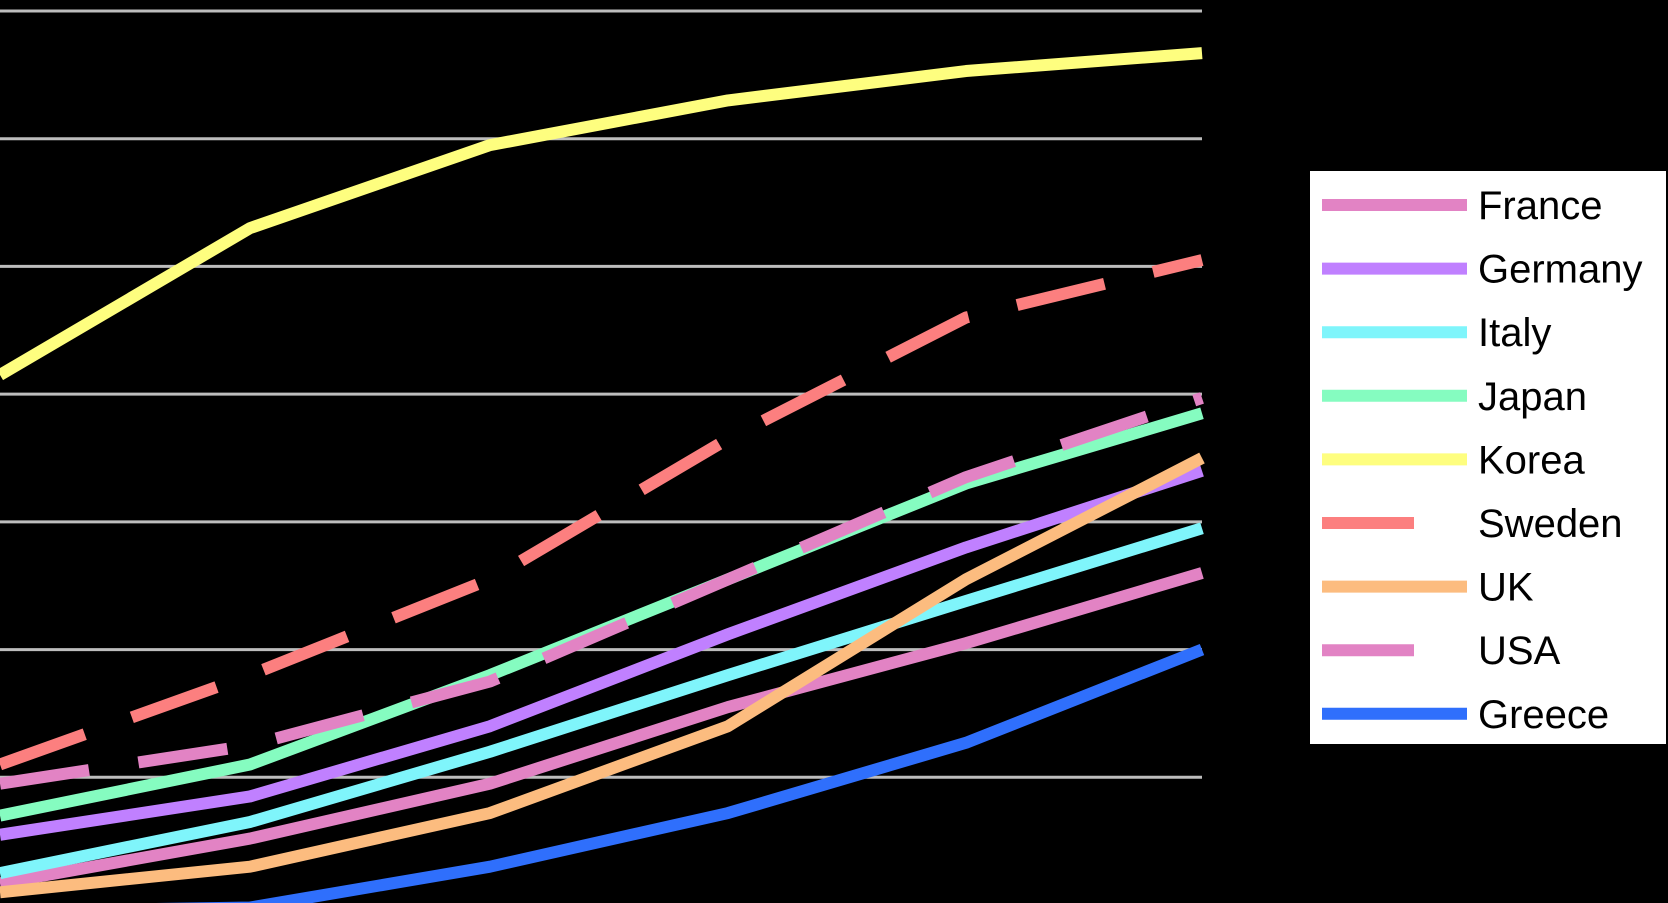 This screenshot has height=903, width=1668. What do you see at coordinates (1531, 460) in the screenshot?
I see `legend-label-korea: Korea` at bounding box center [1531, 460].